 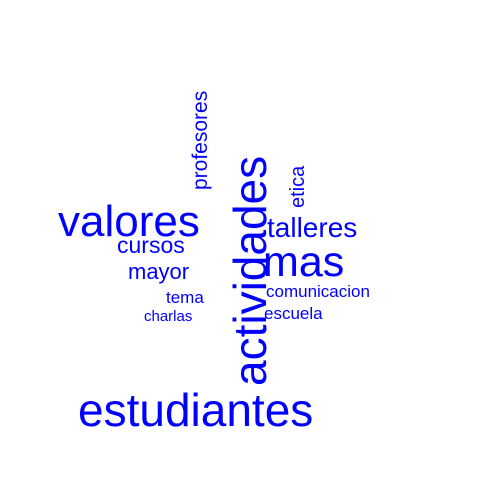 What do you see at coordinates (298, 186) in the screenshot?
I see `word-etica: etica` at bounding box center [298, 186].